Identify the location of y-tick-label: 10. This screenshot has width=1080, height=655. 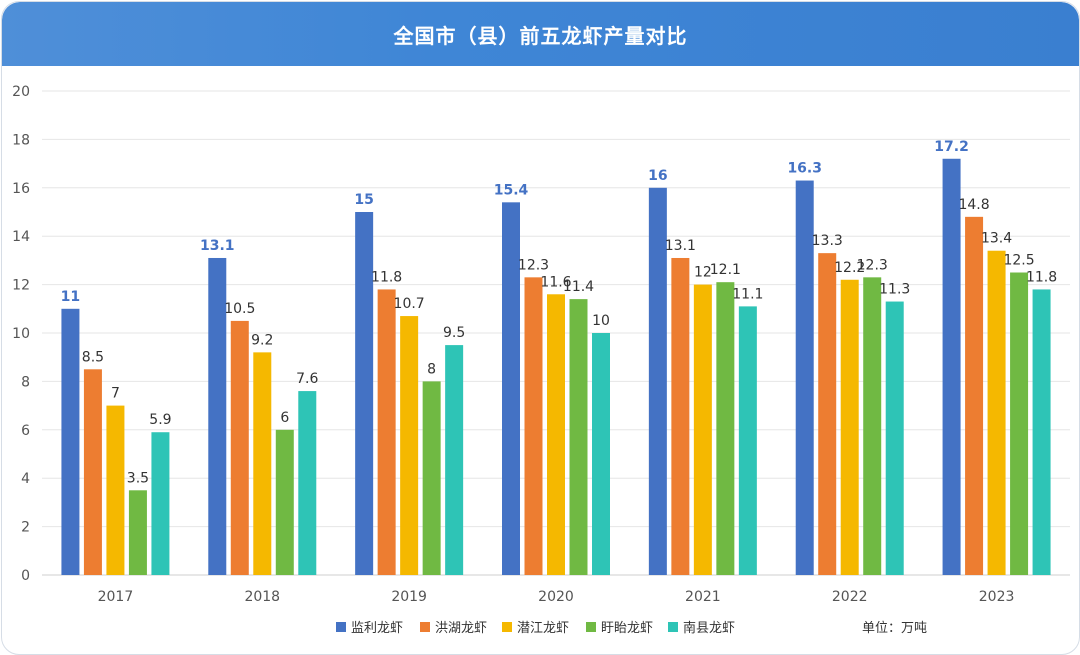
(21, 334).